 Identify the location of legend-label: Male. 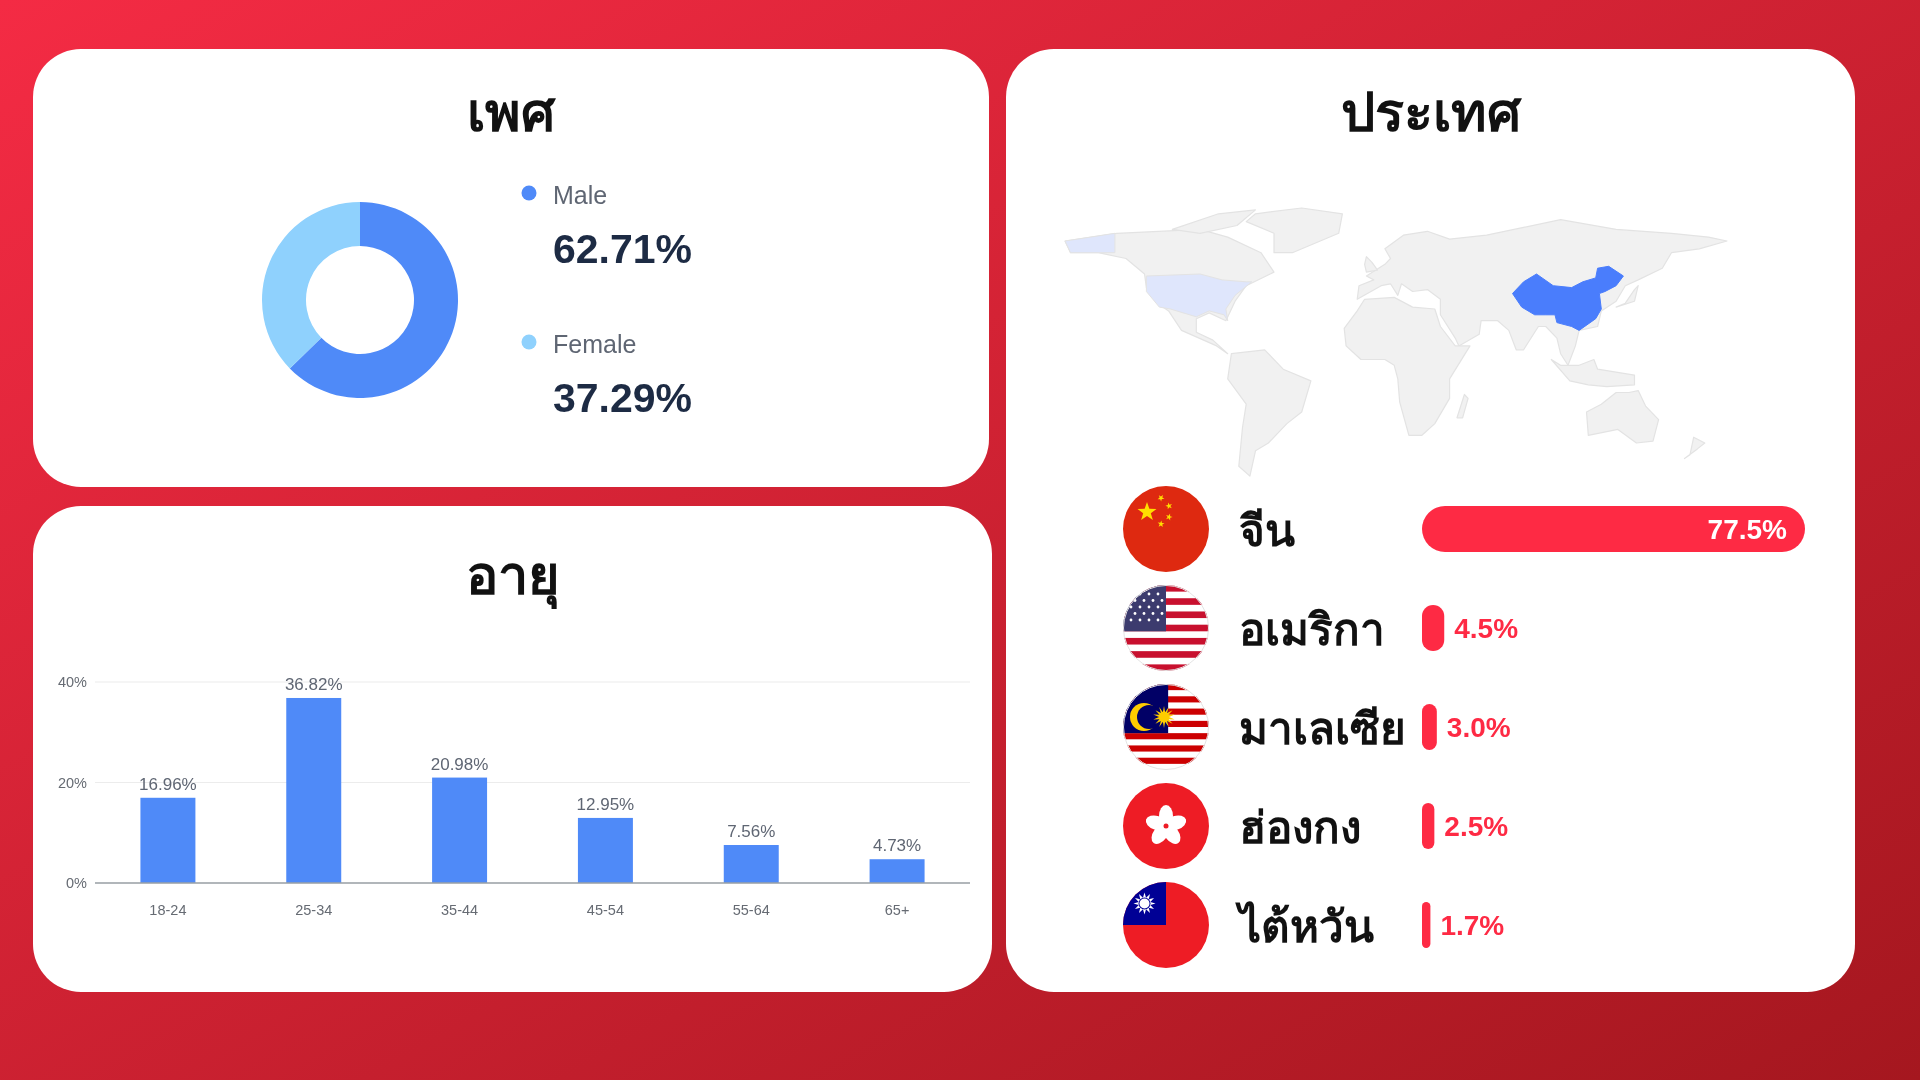
(580, 195).